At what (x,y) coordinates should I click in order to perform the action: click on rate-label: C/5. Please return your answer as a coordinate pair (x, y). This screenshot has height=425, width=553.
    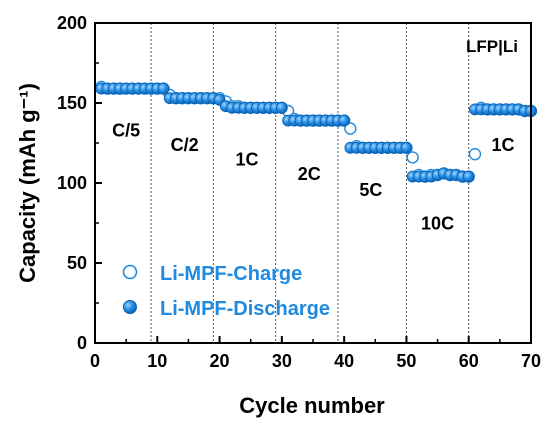
    Looking at the image, I should click on (126, 131).